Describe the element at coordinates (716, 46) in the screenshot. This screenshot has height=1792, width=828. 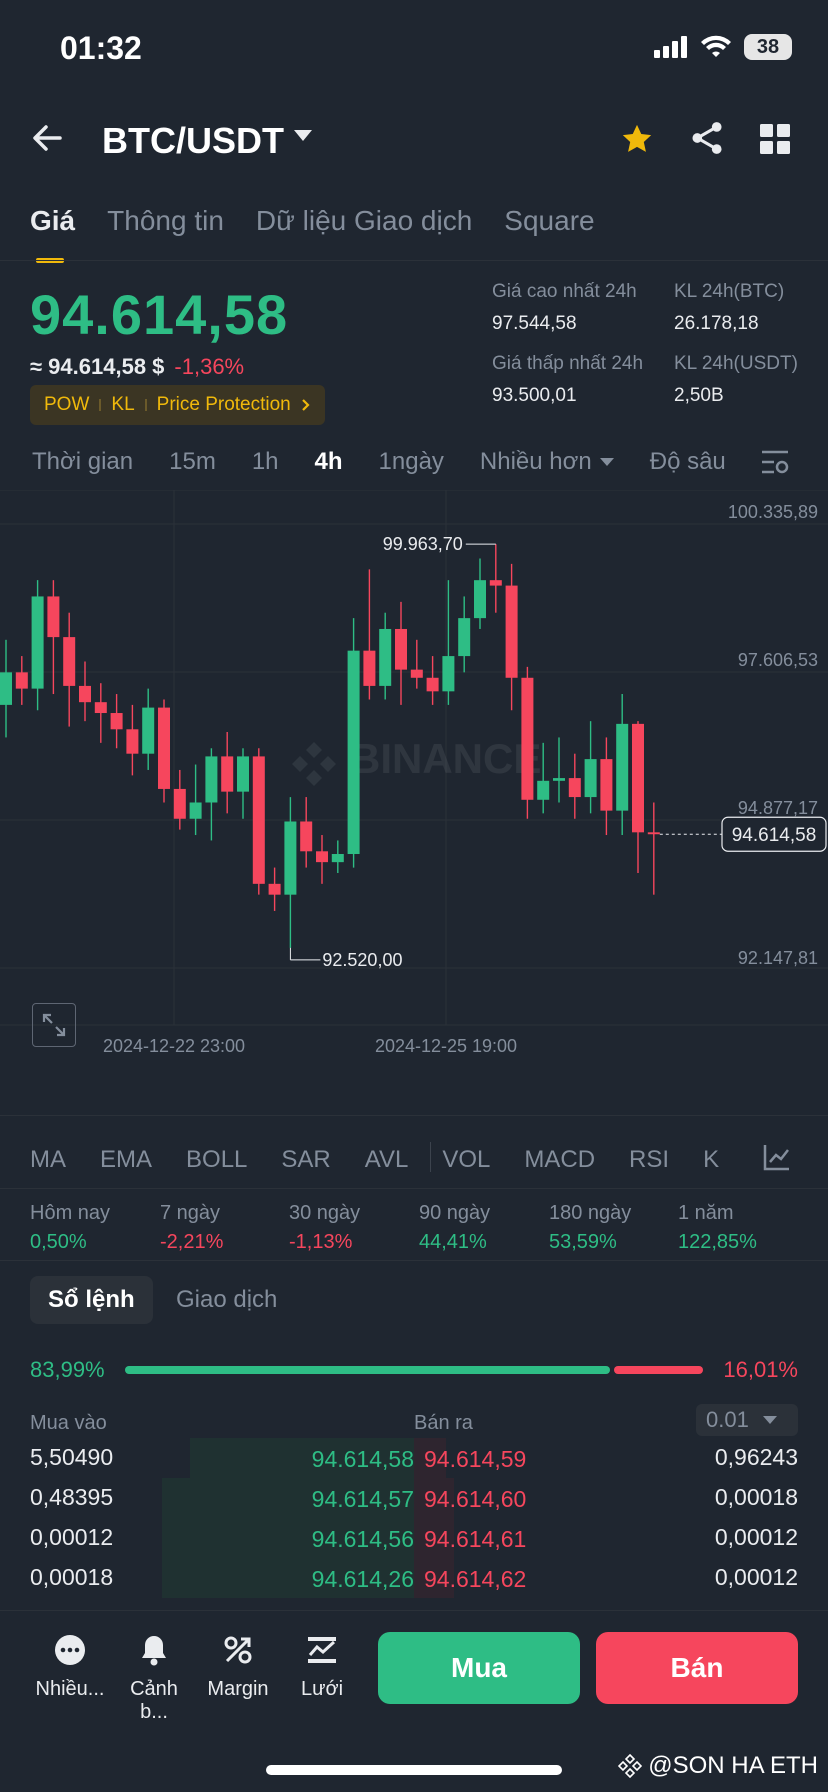
I see `wifi-icon` at that location.